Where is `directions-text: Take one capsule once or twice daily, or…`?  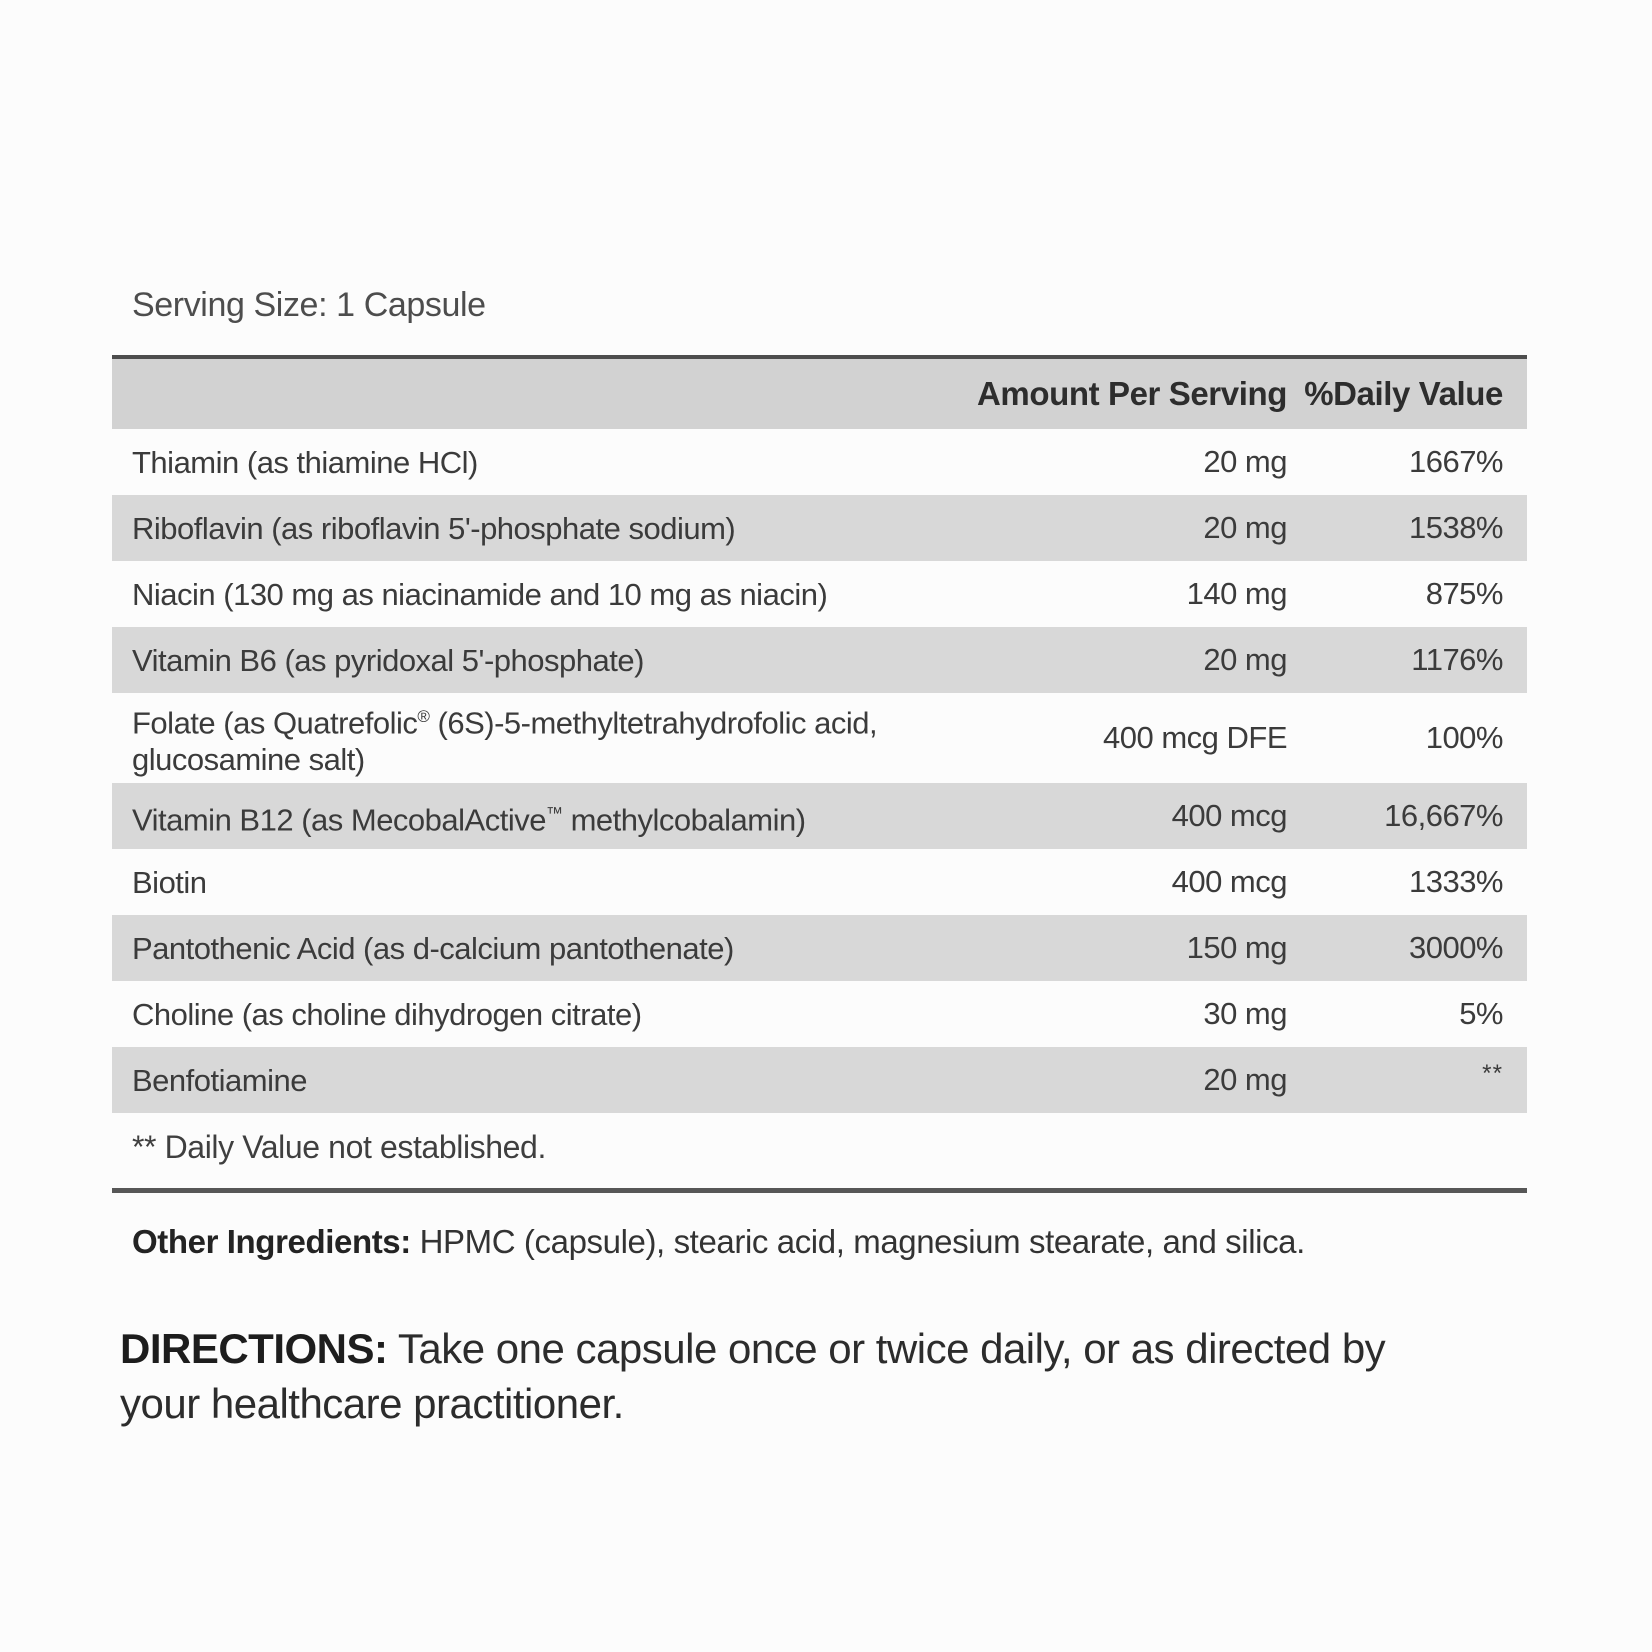
directions-text: Take one capsule once or twice daily, or… is located at coordinates (753, 1376).